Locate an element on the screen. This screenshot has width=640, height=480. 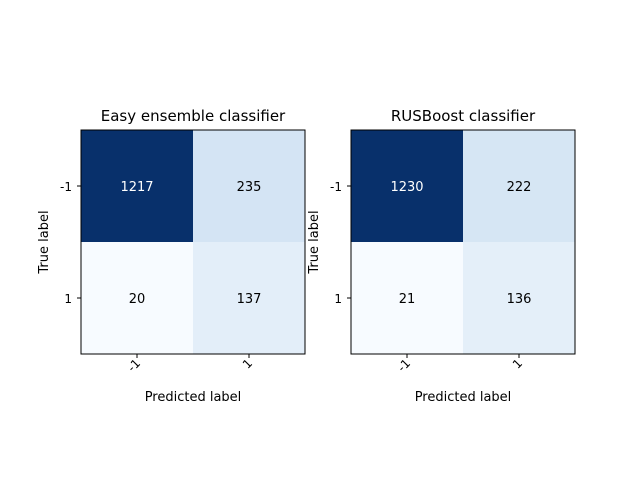
cell-value-label: 20 is located at coordinates (137, 299).